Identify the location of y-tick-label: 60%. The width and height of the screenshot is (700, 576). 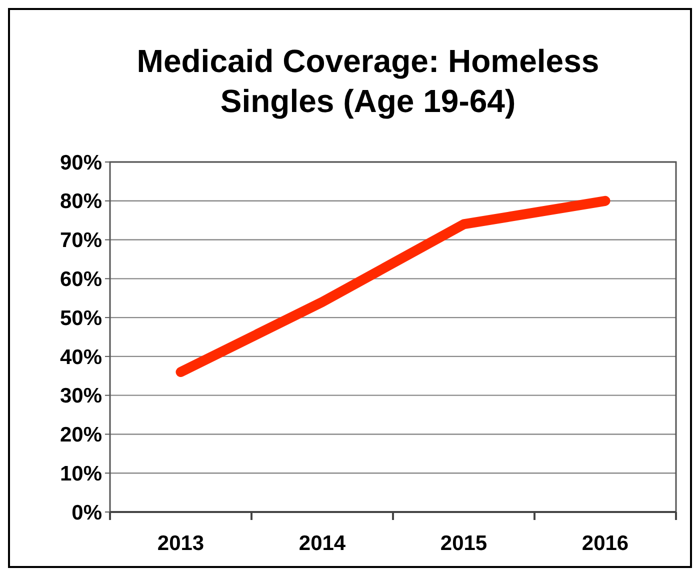
(81, 280).